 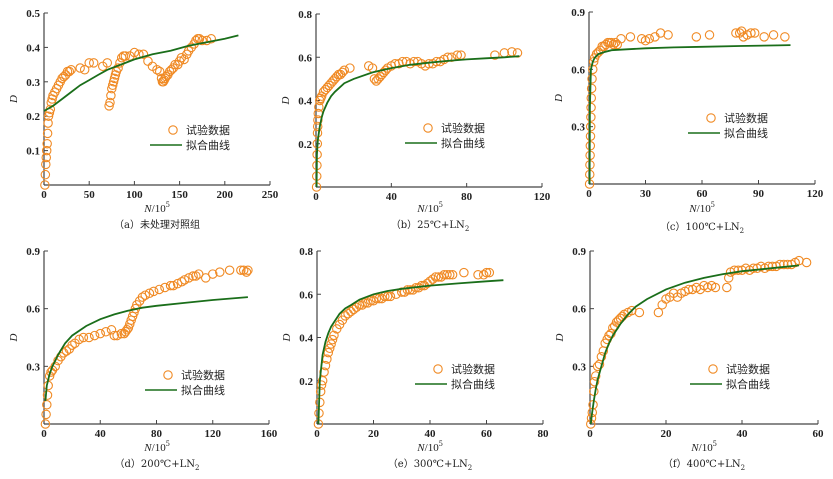 I want to click on y-tick-label: 0.2, so click(x=306, y=382).